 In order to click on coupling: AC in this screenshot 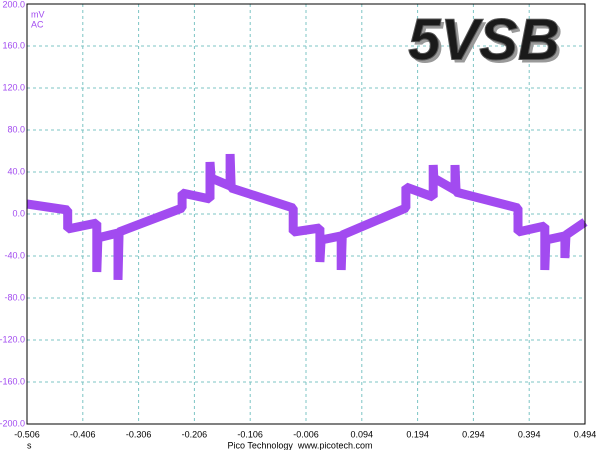, I will do `click(37, 24)`.